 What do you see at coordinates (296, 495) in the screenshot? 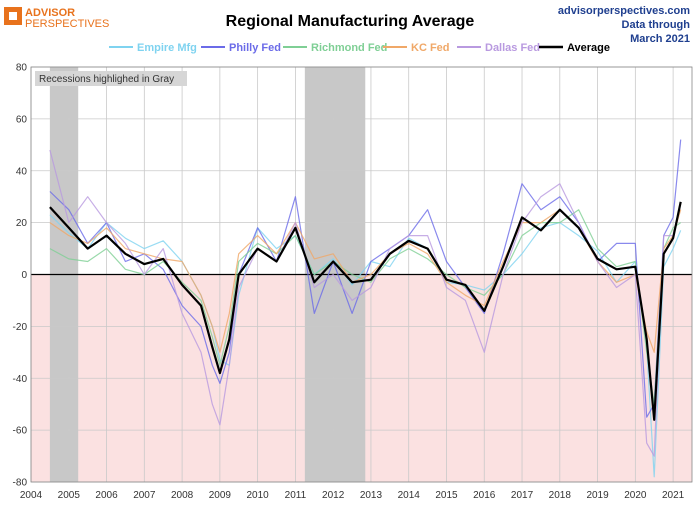
I see `x-tick-label: 2011` at bounding box center [296, 495].